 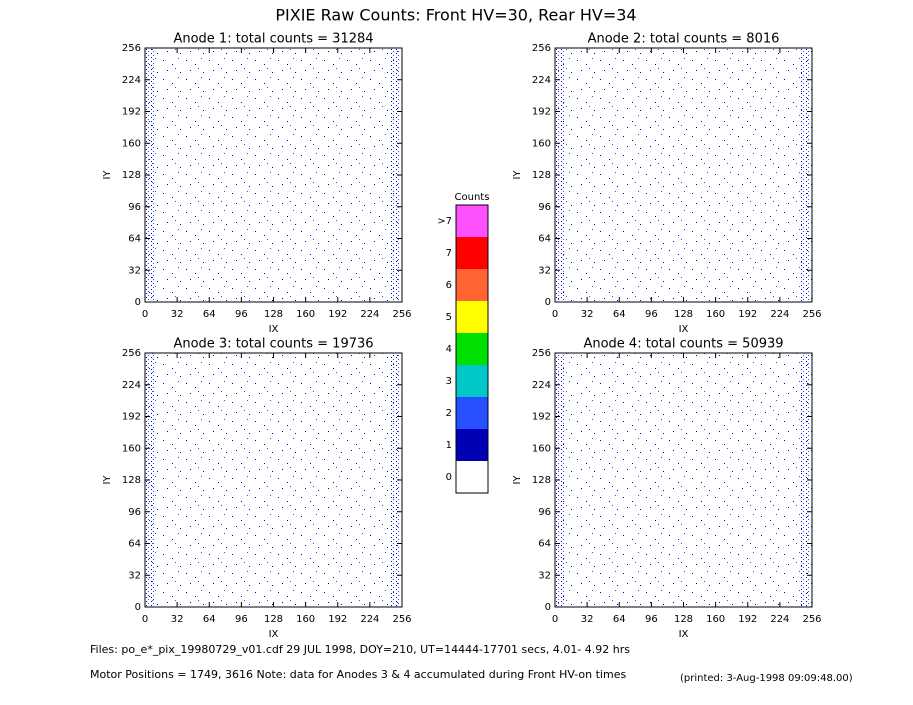 What do you see at coordinates (651, 314) in the screenshot?
I see `x-tick-label: 96` at bounding box center [651, 314].